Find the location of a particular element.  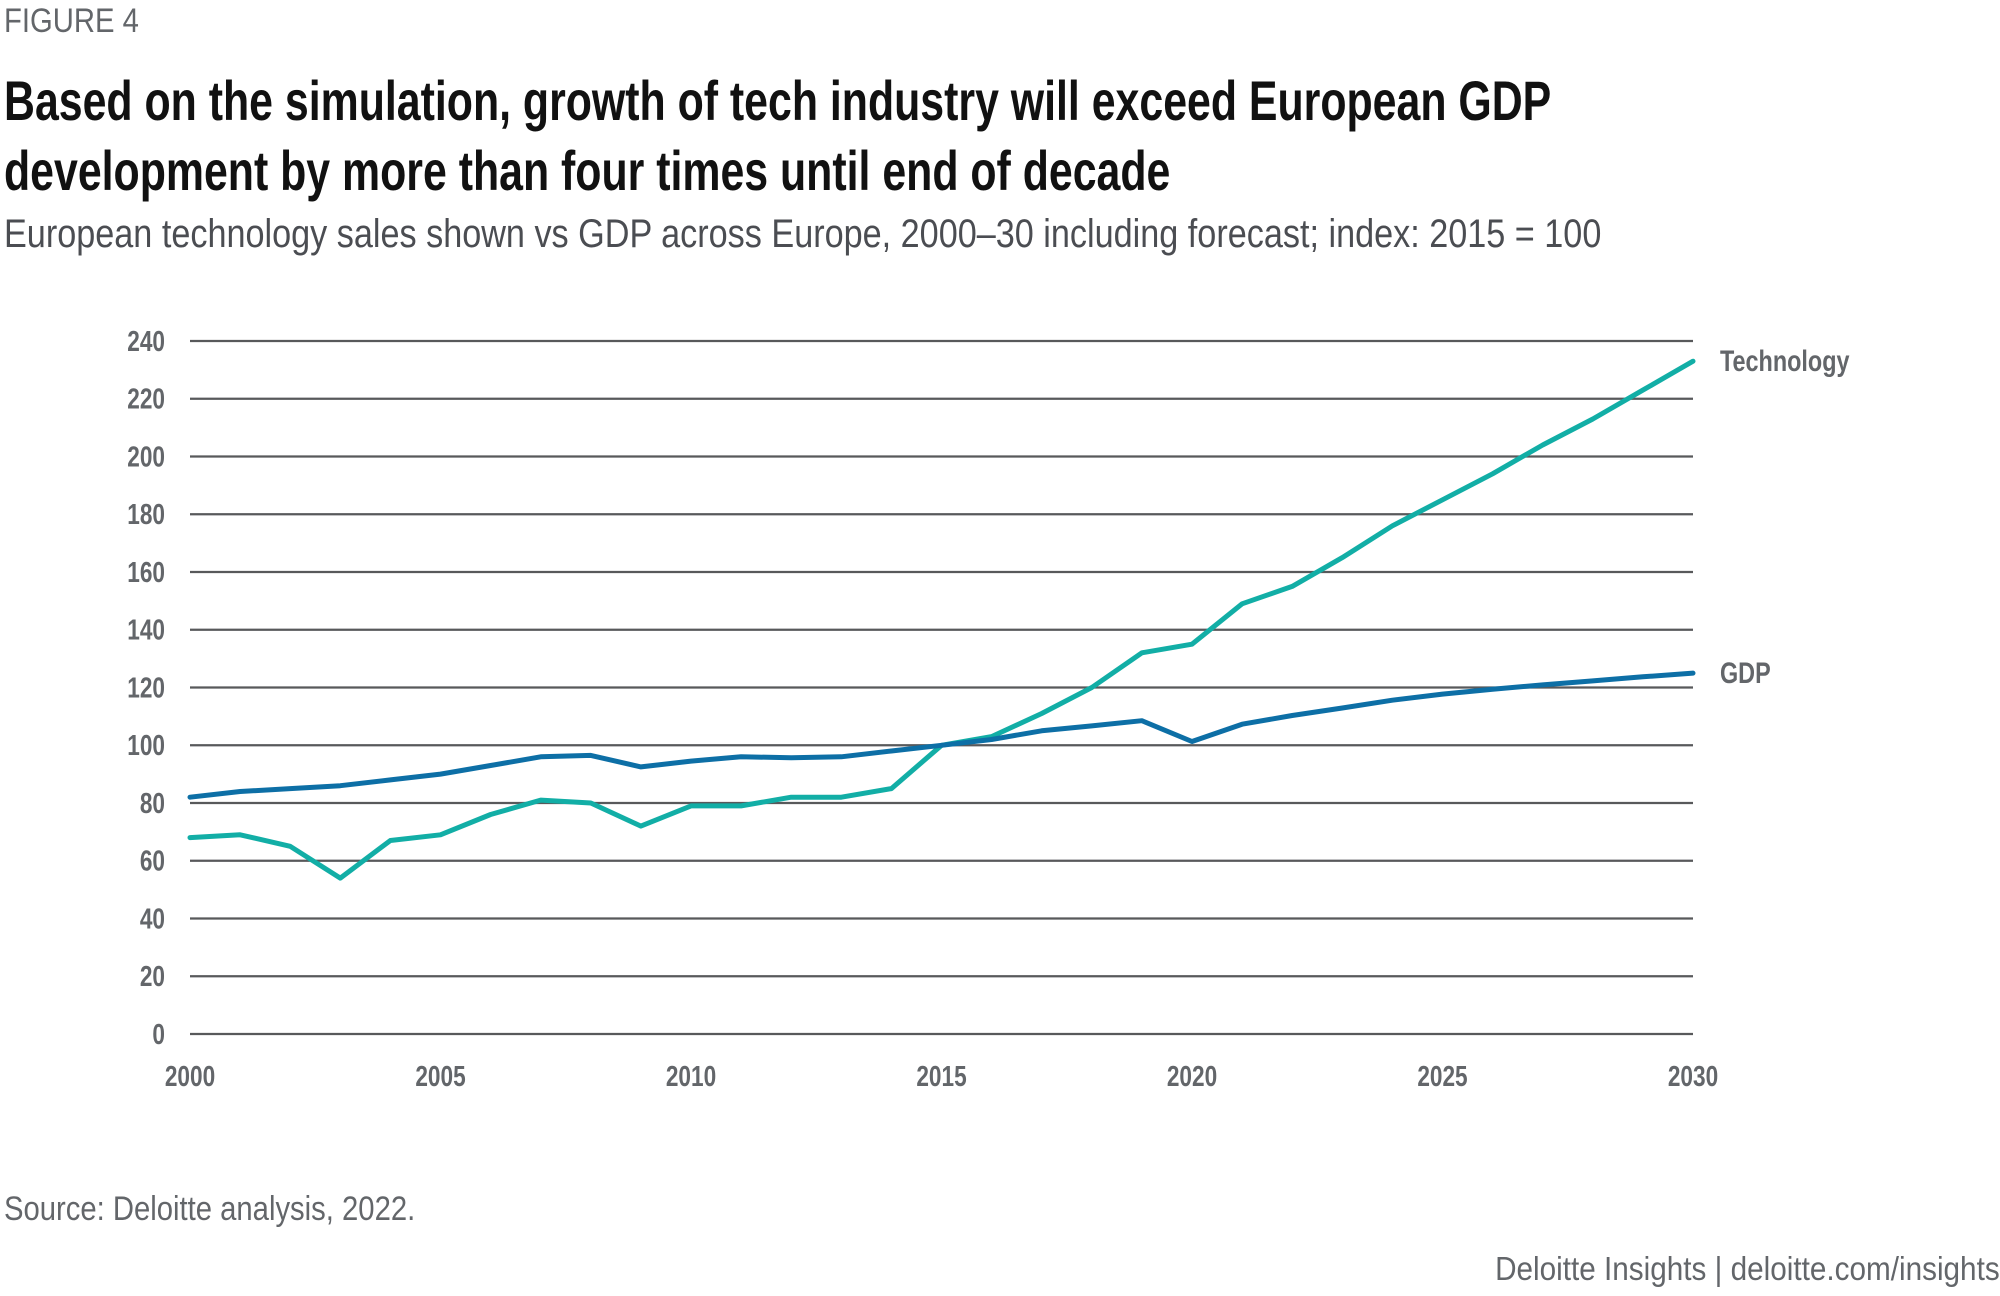

technology-series-label: Technology is located at coordinates (1785, 360).